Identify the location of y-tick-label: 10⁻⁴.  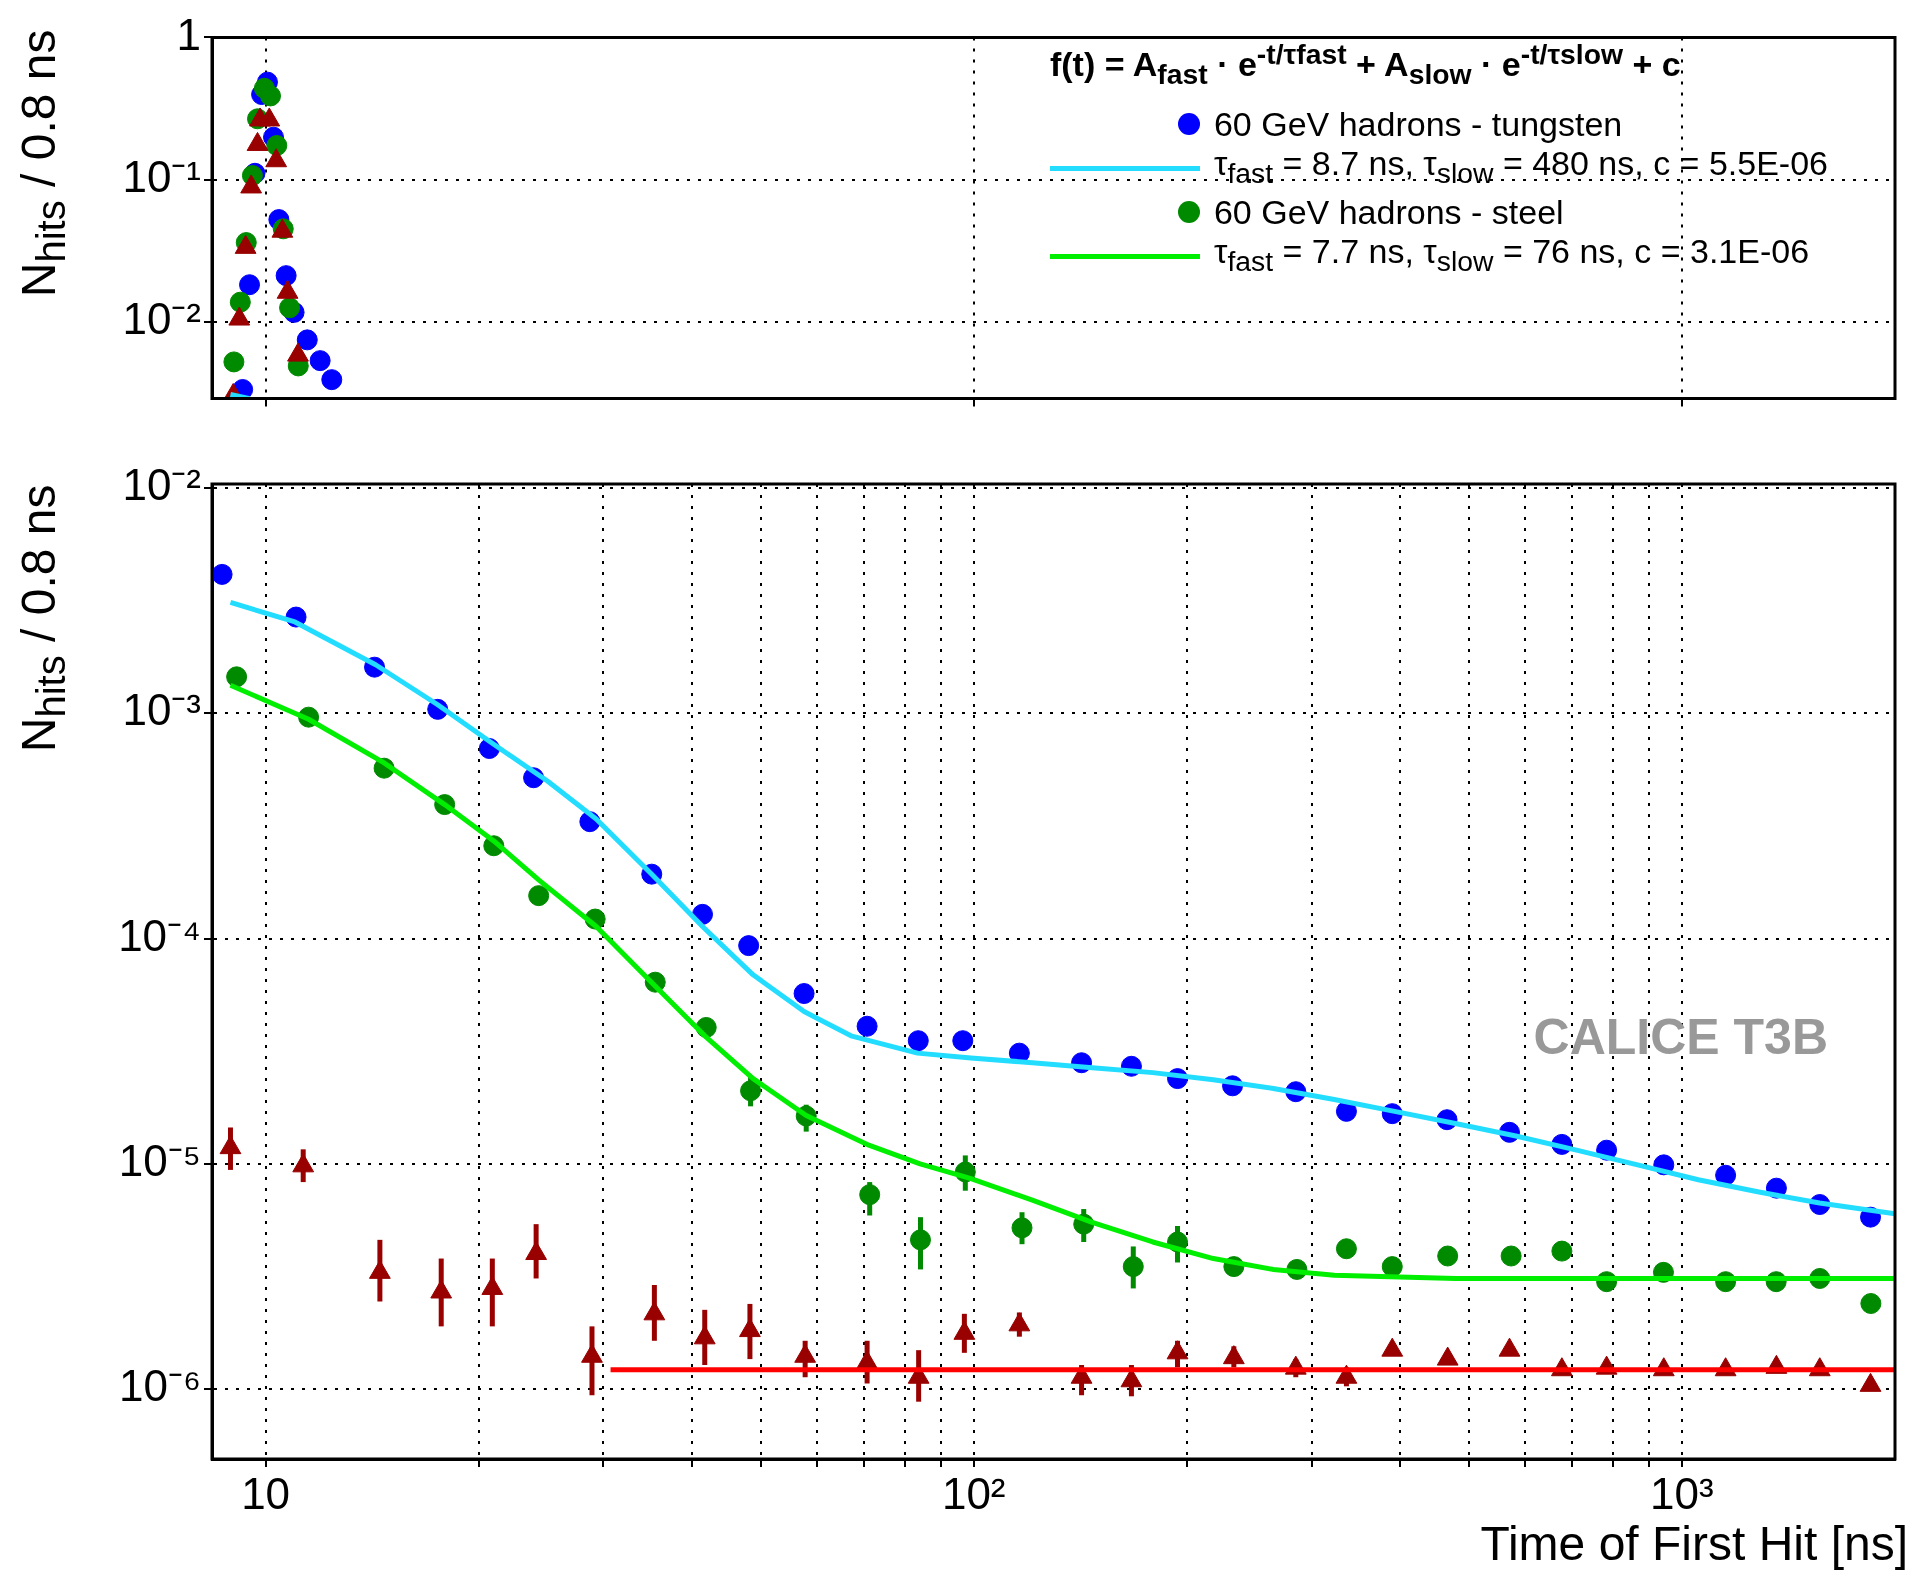
(159, 935).